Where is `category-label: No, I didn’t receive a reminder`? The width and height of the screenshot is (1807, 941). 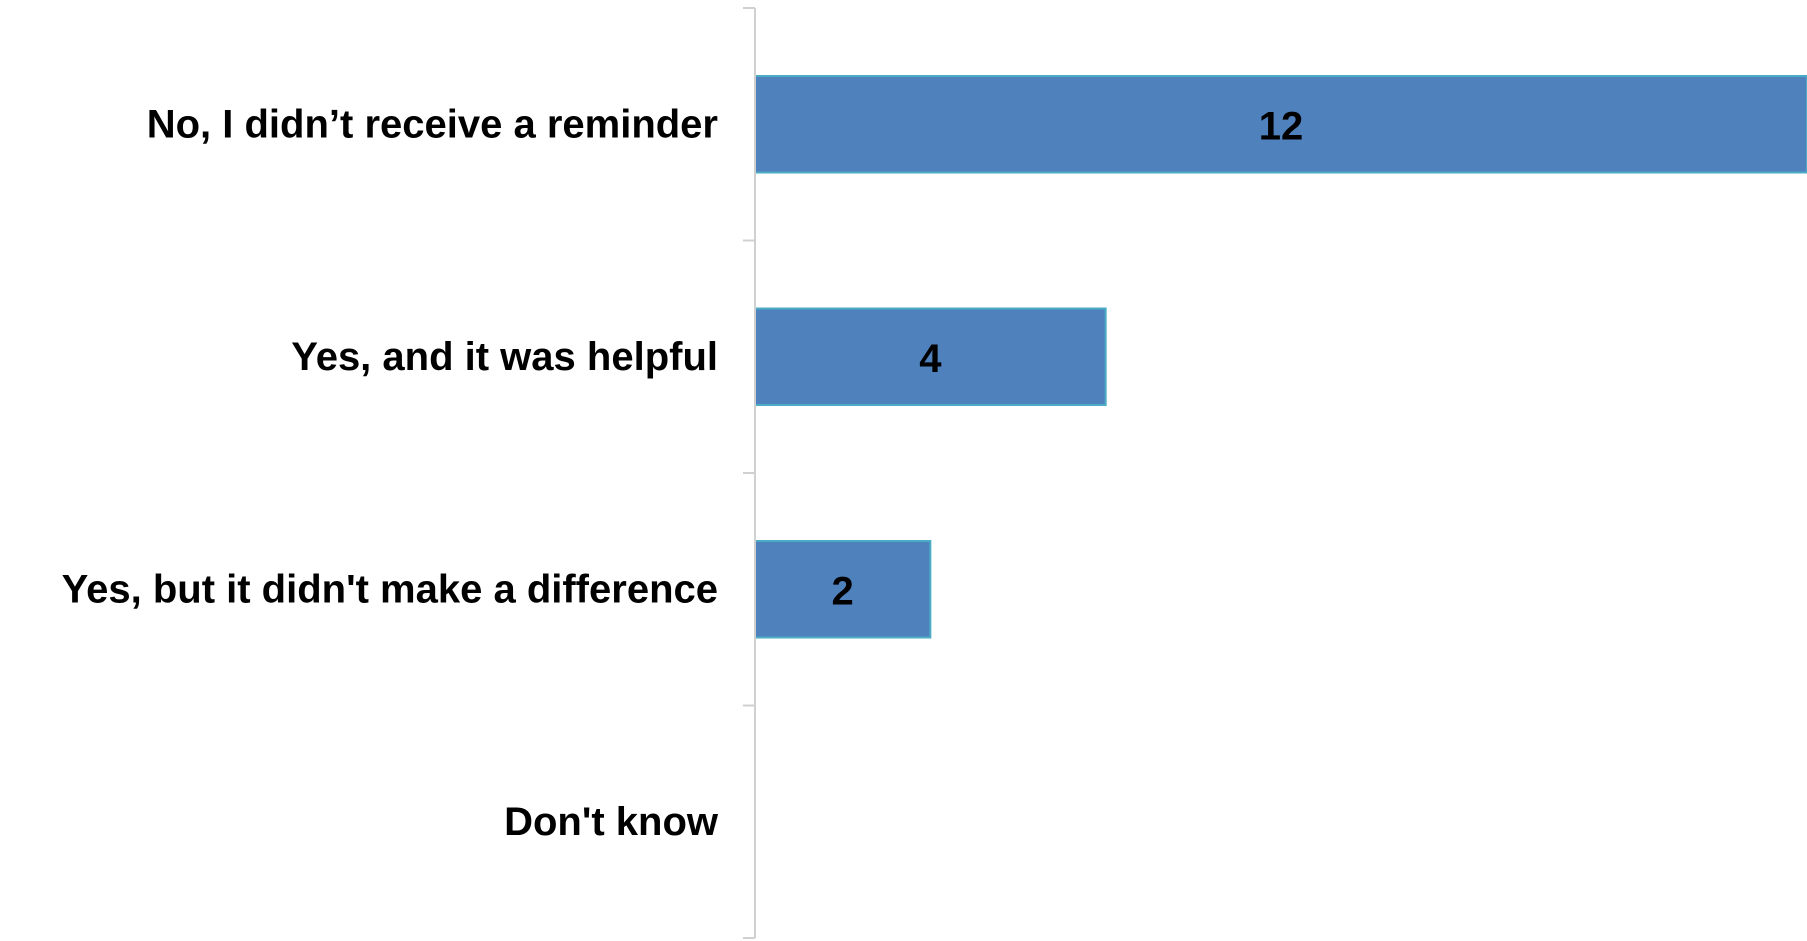 category-label: No, I didn’t receive a reminder is located at coordinates (432, 124).